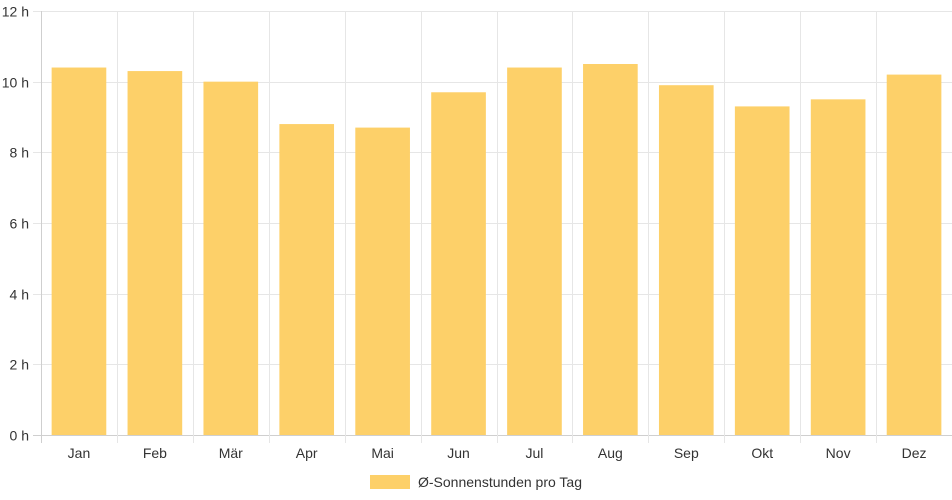 The height and width of the screenshot is (500, 952). Describe the element at coordinates (500, 482) in the screenshot. I see `legend-label: Ø-Sonnenstunden pro Tag` at that location.